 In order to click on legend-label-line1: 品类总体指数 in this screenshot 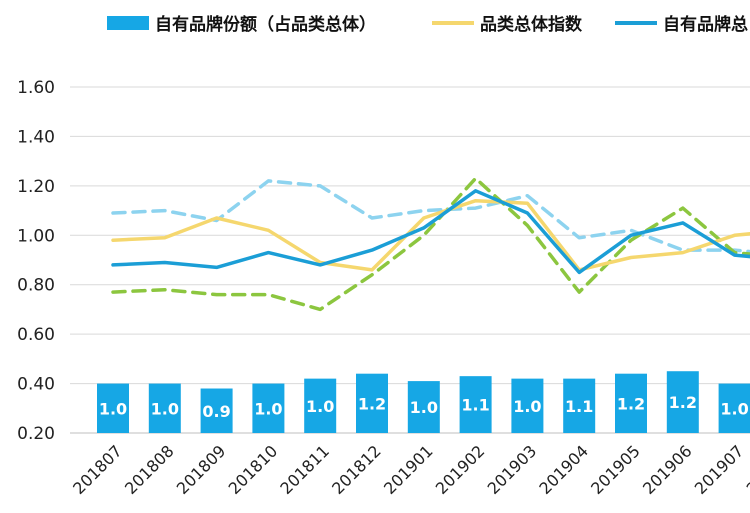, I will do `click(531, 24)`.